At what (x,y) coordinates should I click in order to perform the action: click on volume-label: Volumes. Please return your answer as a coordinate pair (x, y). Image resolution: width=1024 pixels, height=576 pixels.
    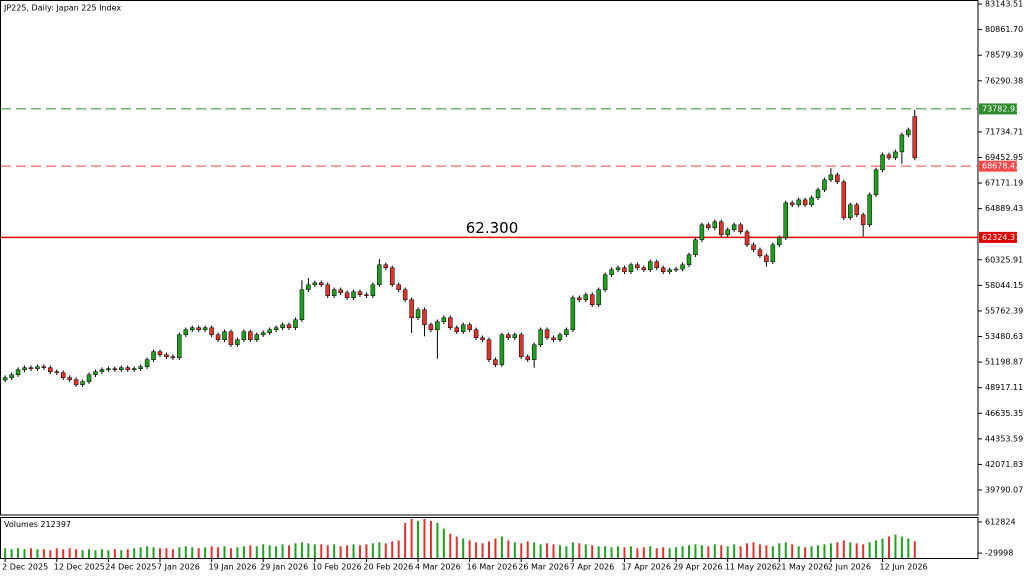
    Looking at the image, I should click on (21, 524).